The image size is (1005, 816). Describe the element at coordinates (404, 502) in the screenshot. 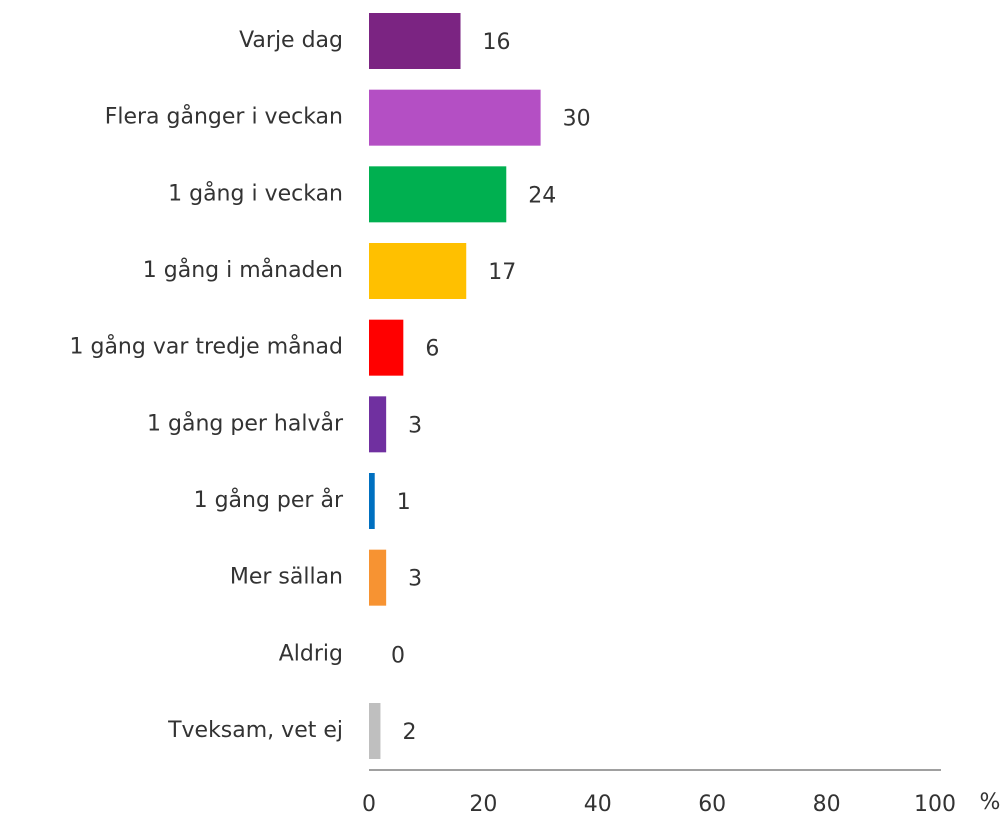

I see `data-label: 1` at that location.